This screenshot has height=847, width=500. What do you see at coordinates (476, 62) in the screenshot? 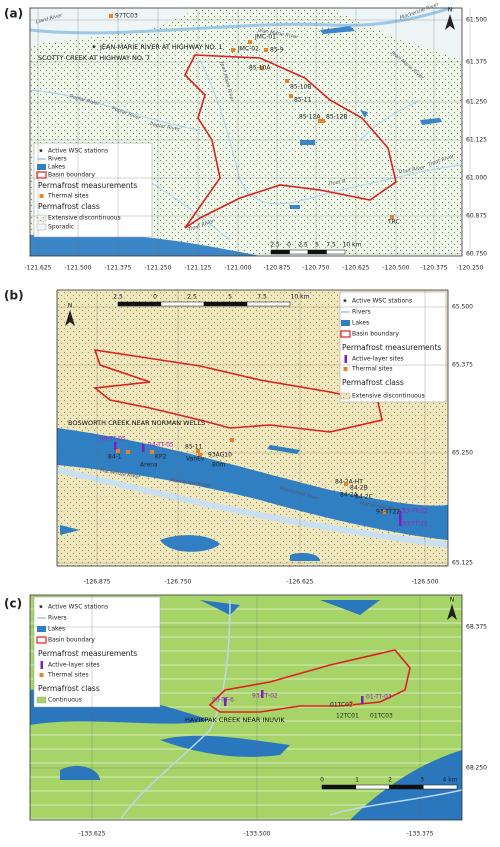
I see `lat-label: 61.375` at bounding box center [476, 62].